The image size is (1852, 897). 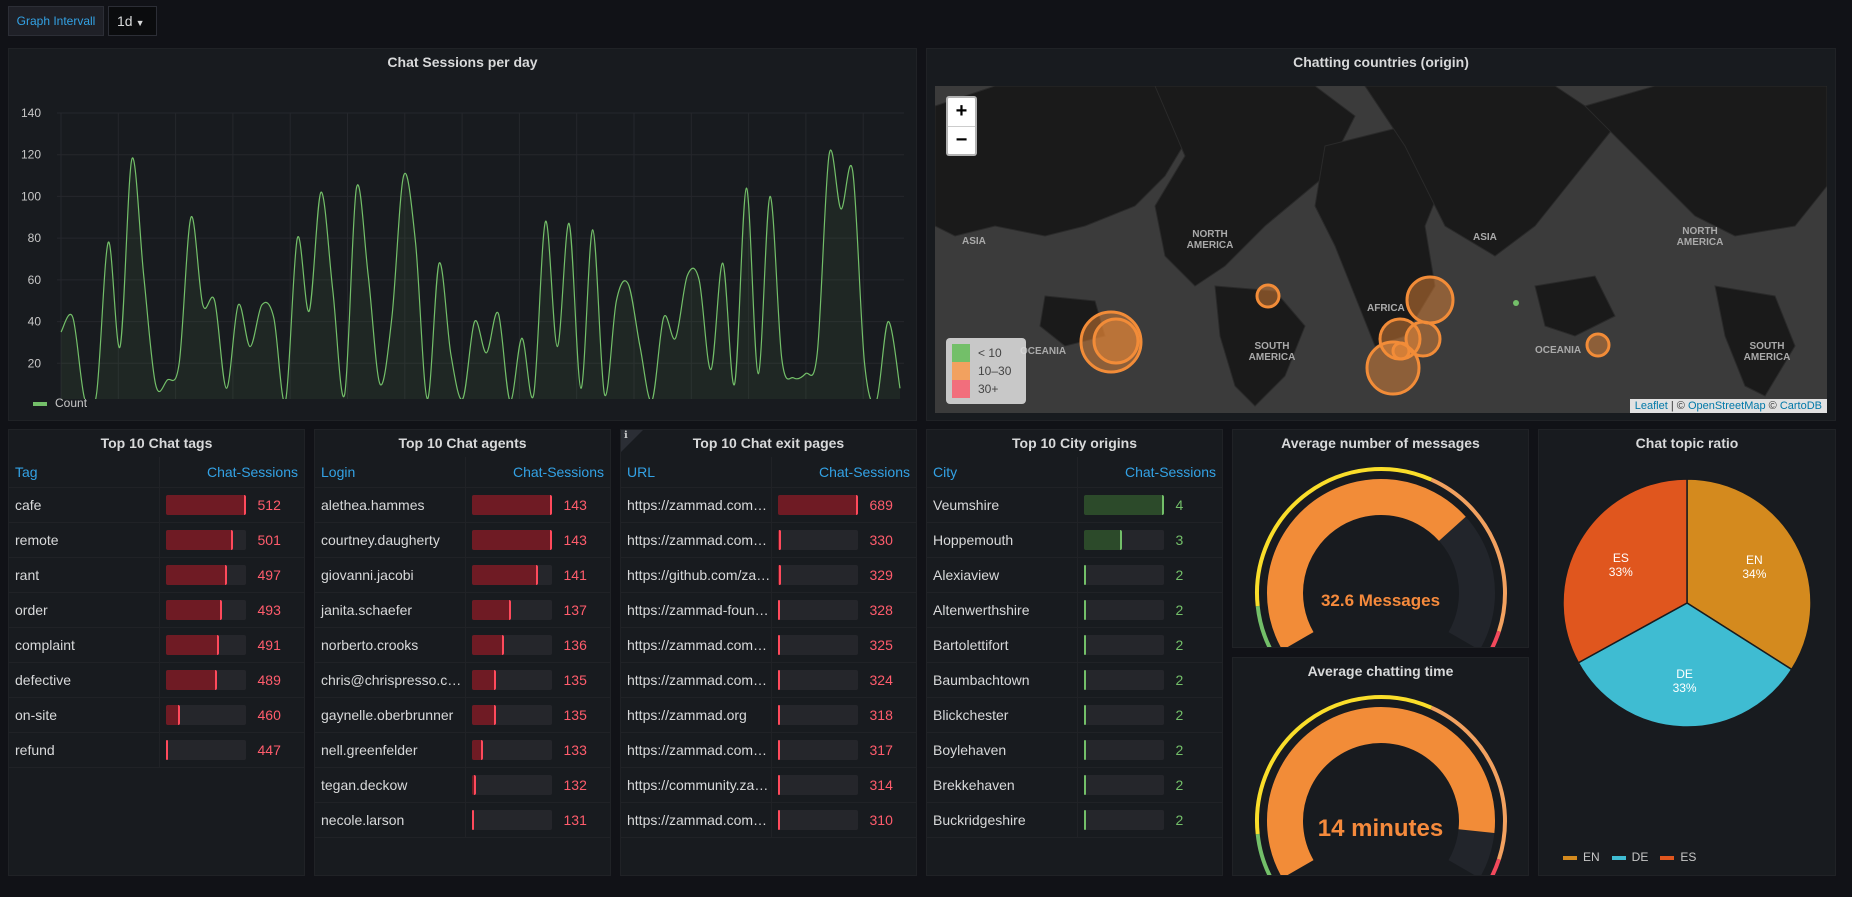 What do you see at coordinates (847, 784) in the screenshot?
I see `bar-gauge: 314` at bounding box center [847, 784].